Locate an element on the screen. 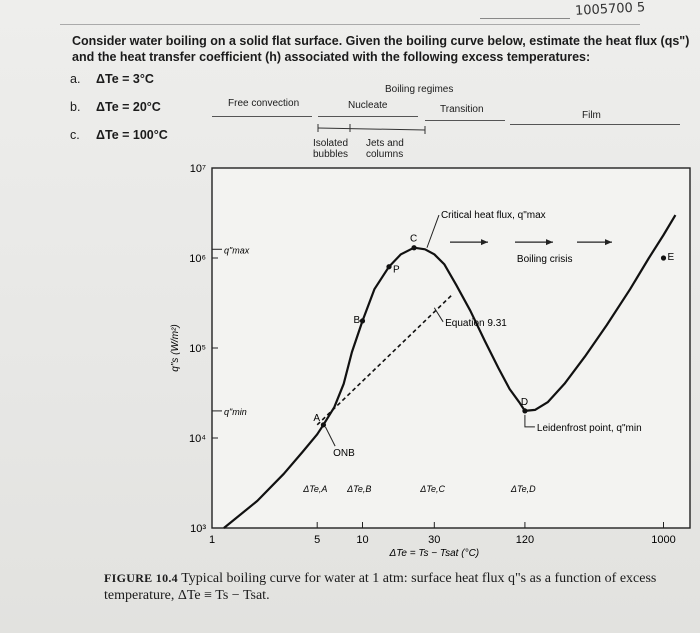 The width and height of the screenshot is (700, 633). equation-leader is located at coordinates (438, 315).